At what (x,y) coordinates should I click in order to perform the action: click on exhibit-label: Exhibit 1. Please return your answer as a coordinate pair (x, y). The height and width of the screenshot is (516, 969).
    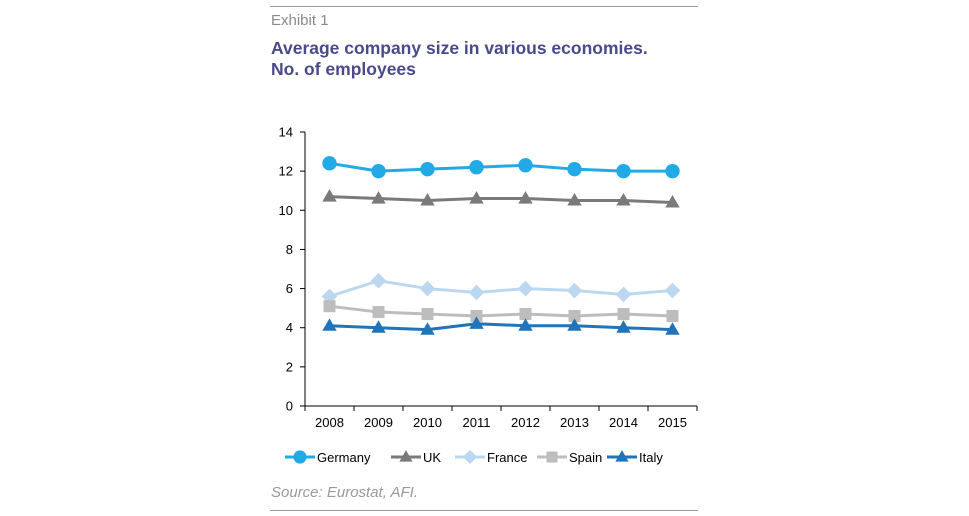
    Looking at the image, I should click on (300, 20).